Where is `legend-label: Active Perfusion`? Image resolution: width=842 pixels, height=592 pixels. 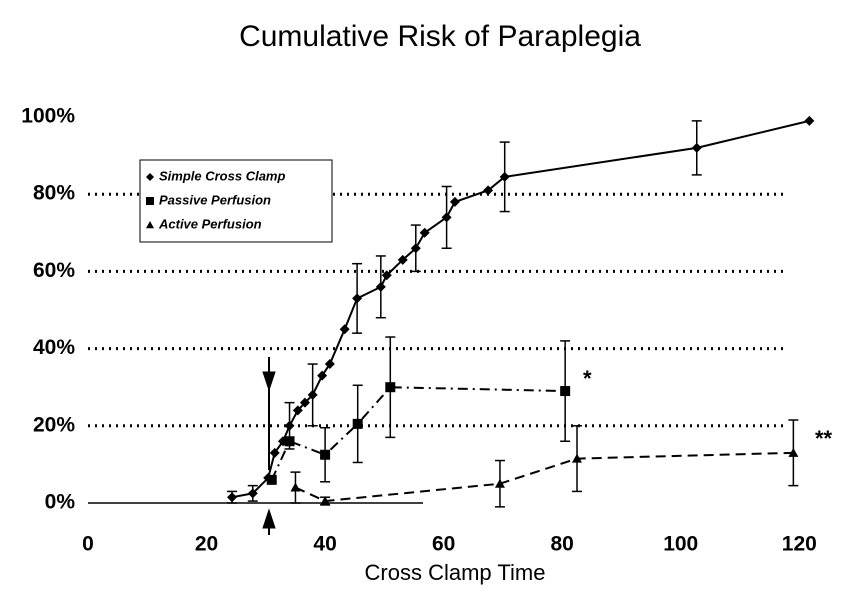
legend-label: Active Perfusion is located at coordinates (210, 223).